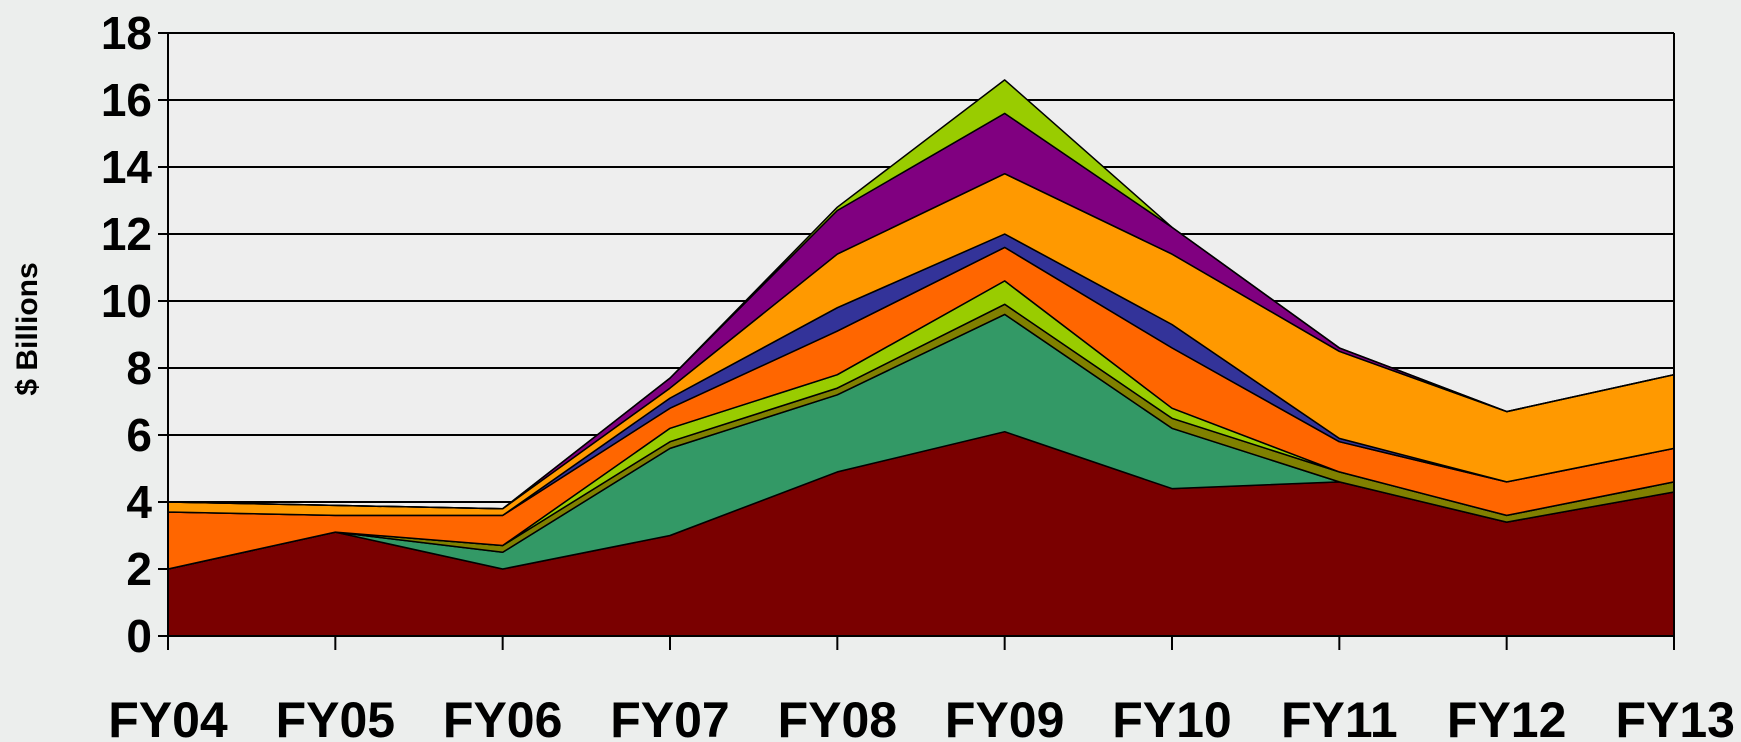 The height and width of the screenshot is (742, 1741). Describe the element at coordinates (139, 368) in the screenshot. I see `y-tick-label: 8` at that location.